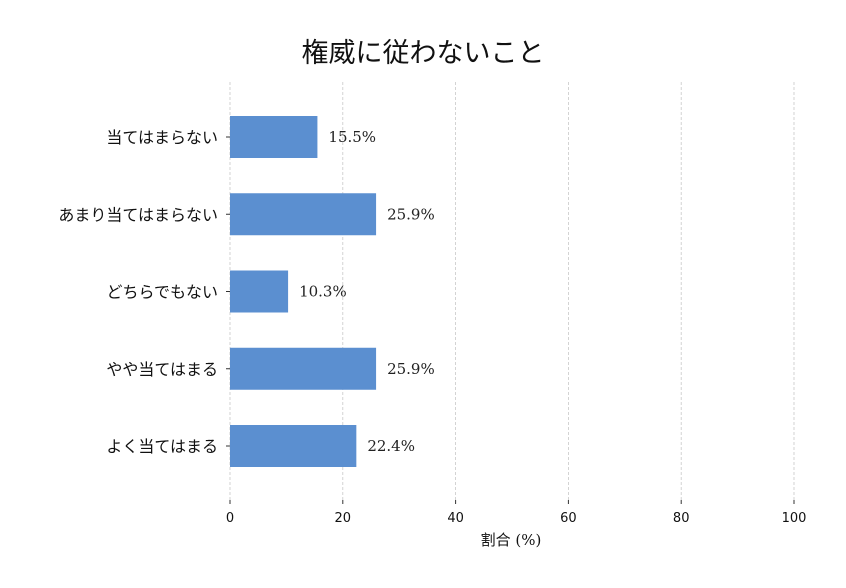 The image size is (846, 588). Describe the element at coordinates (681, 518) in the screenshot. I see `x-tick-label: 80` at that location.